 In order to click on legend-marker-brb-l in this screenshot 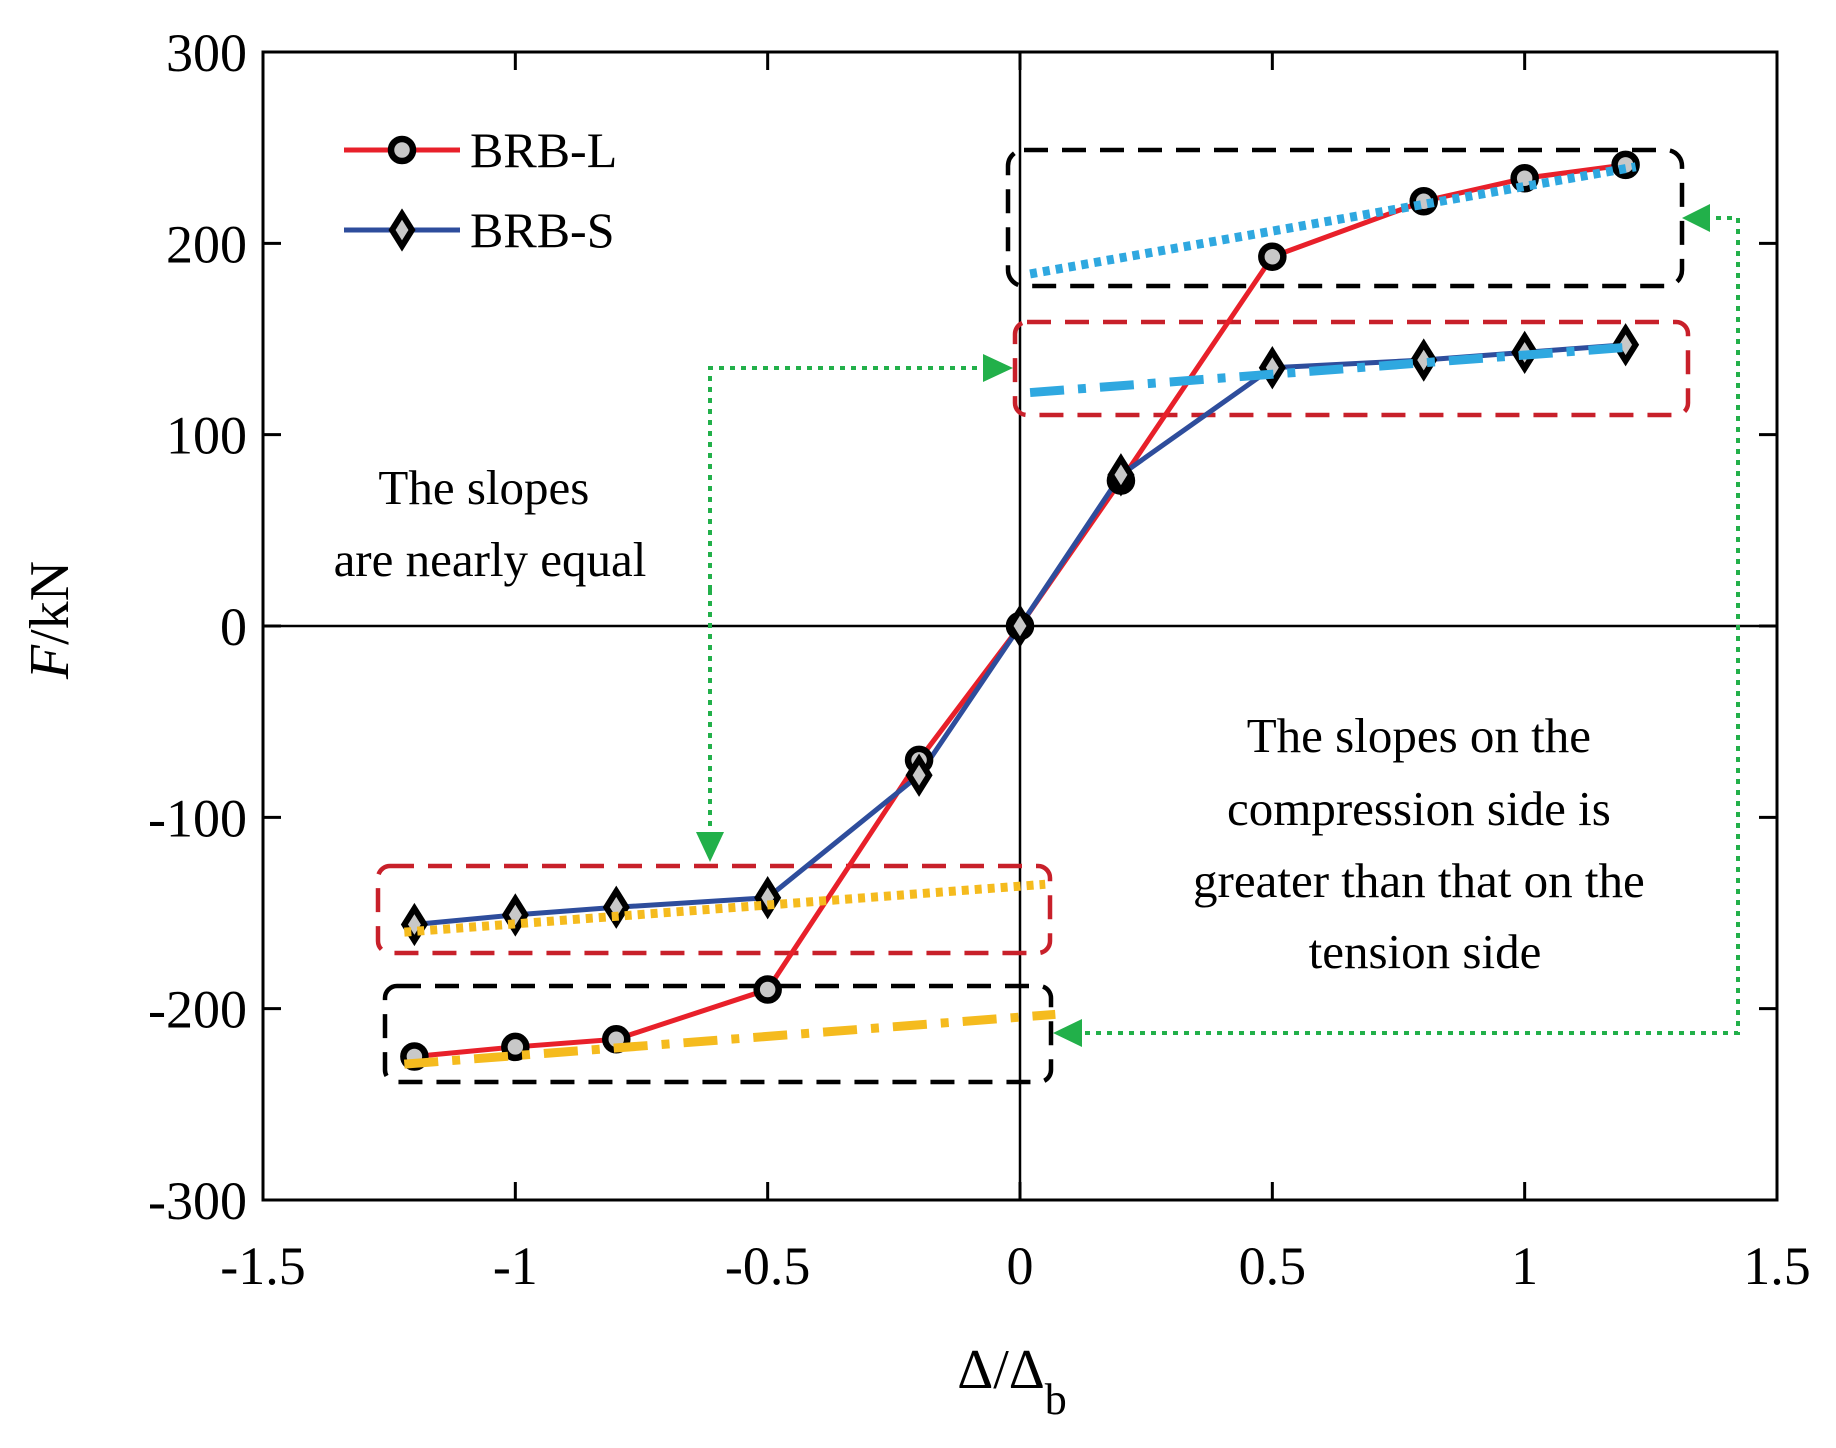, I will do `click(402, 150)`.